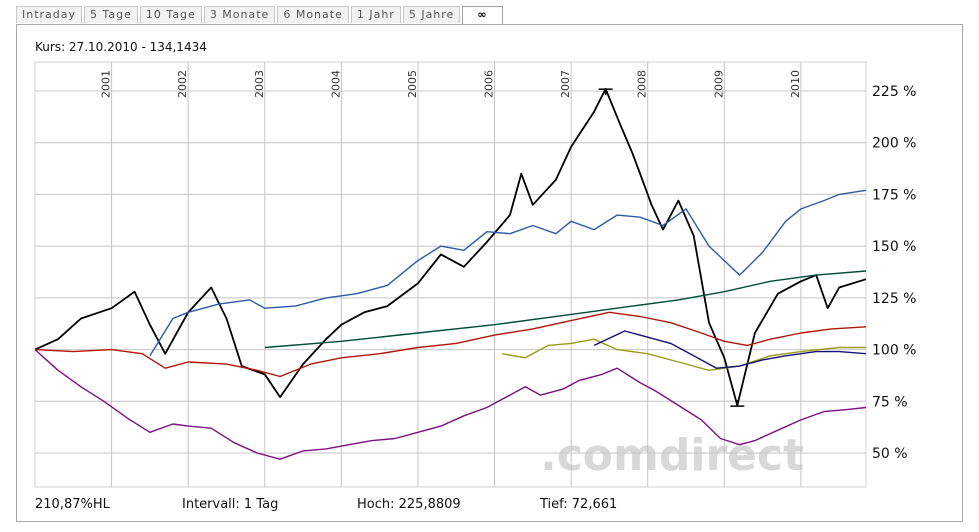 Image resolution: width=979 pixels, height=532 pixels. I want to click on year-label: 2008, so click(642, 84).